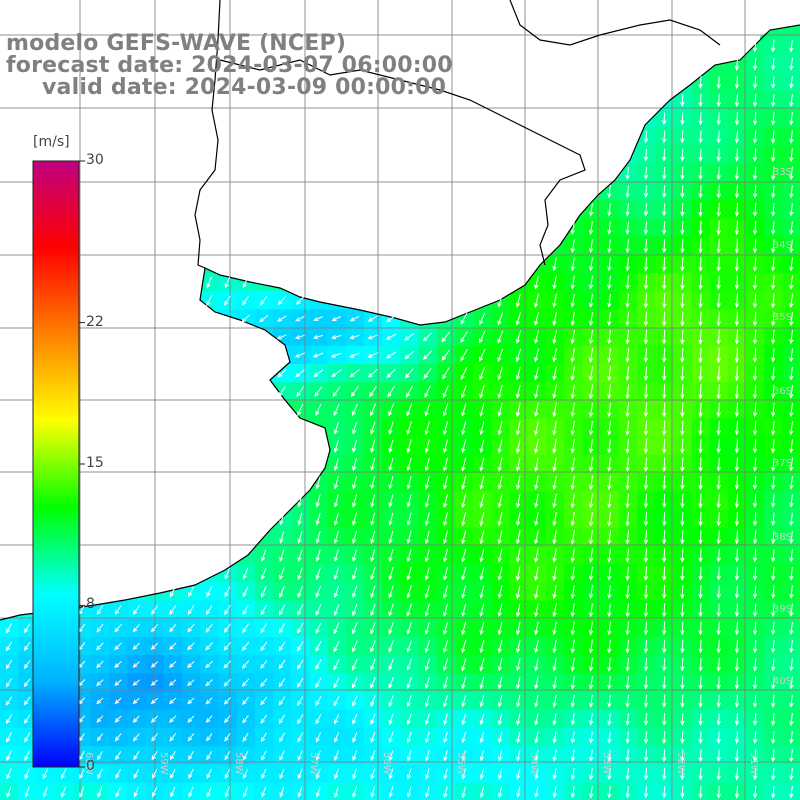  What do you see at coordinates (606, 763) in the screenshot?
I see `lon-label: 53W` at bounding box center [606, 763].